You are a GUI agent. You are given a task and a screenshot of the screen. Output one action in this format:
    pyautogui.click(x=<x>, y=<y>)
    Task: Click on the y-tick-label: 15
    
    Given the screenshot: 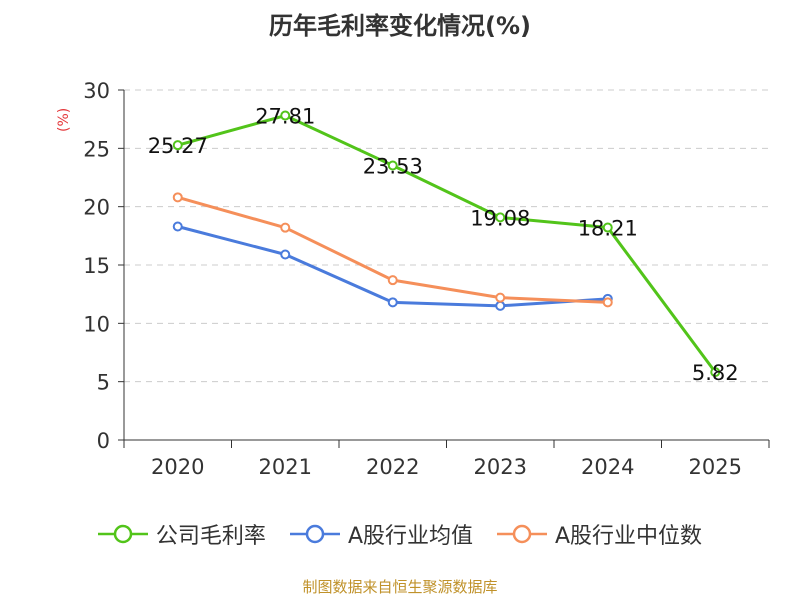 What is the action you would take?
    pyautogui.click(x=96, y=266)
    